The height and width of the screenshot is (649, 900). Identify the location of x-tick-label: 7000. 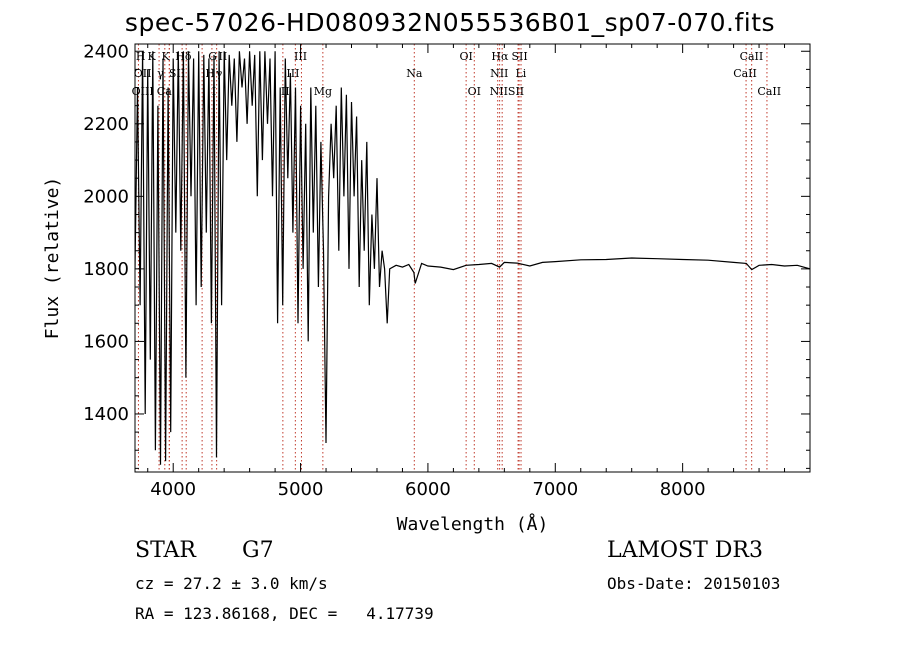
(555, 489).